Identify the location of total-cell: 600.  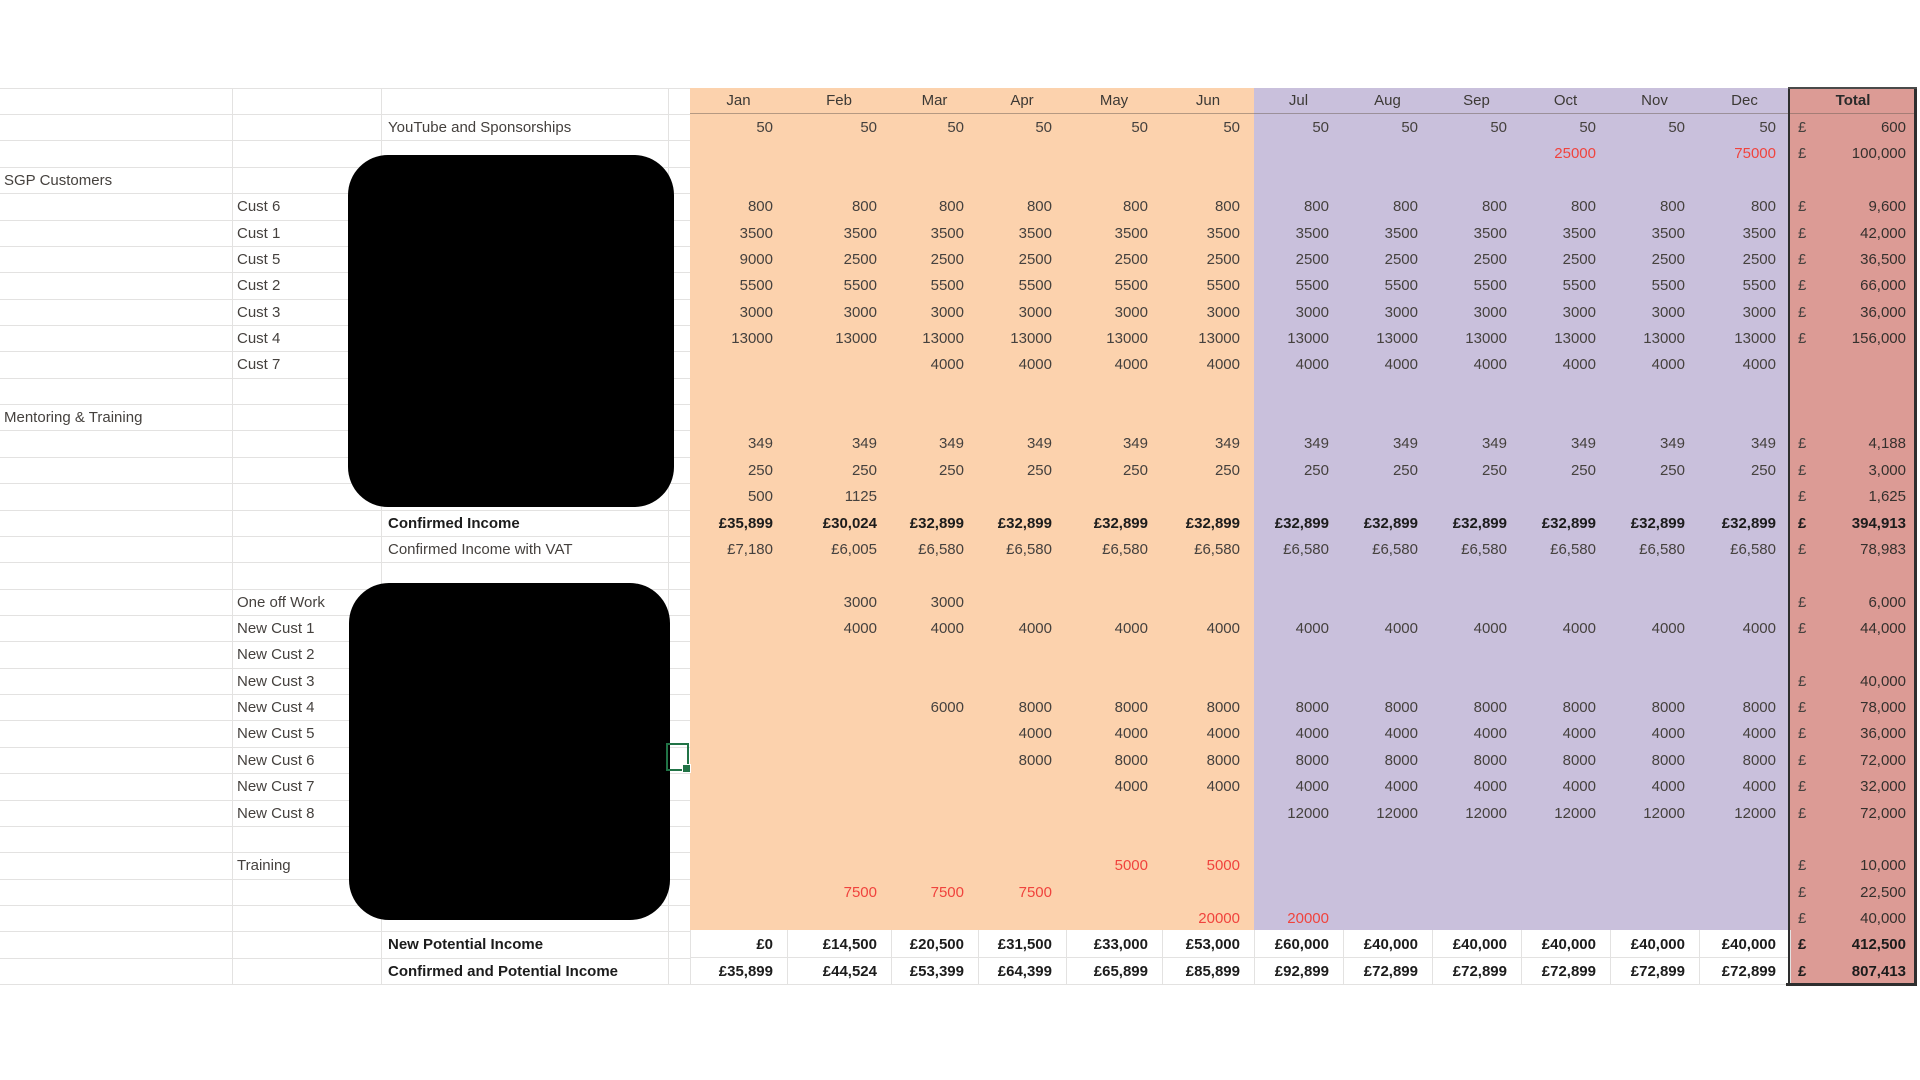
(1893, 127).